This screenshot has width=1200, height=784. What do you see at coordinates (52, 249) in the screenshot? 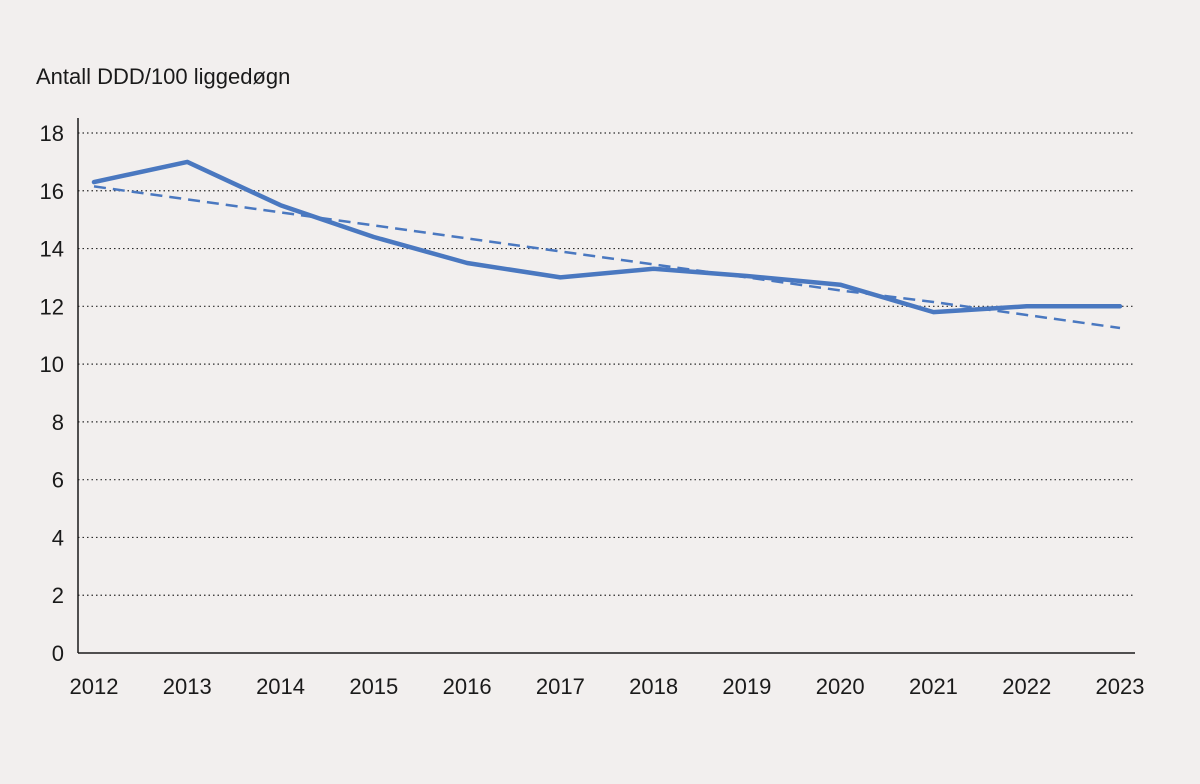
I see `y-tick-label: 14` at bounding box center [52, 249].